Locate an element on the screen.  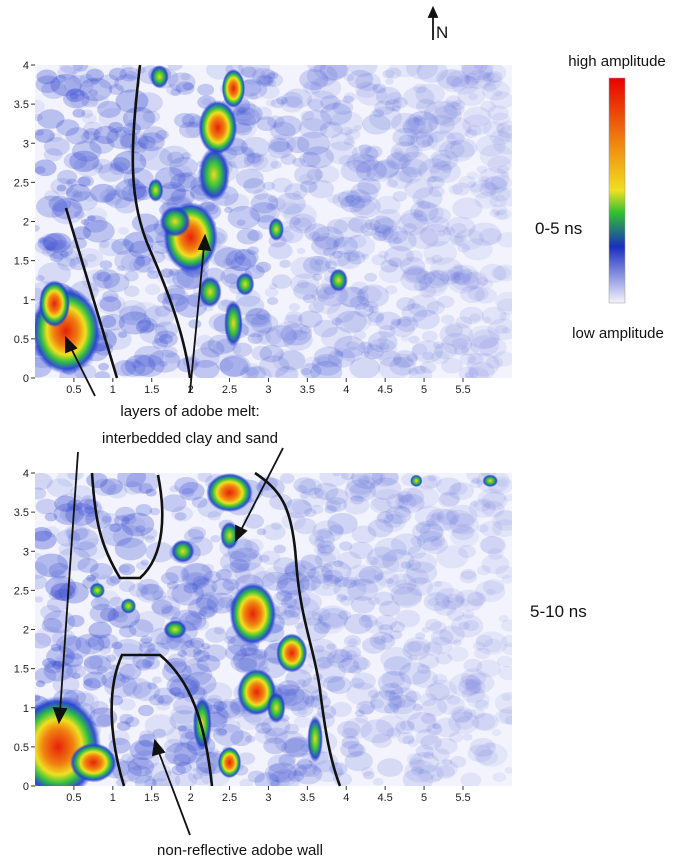
x-tick-label: 1 is located at coordinates (113, 798).